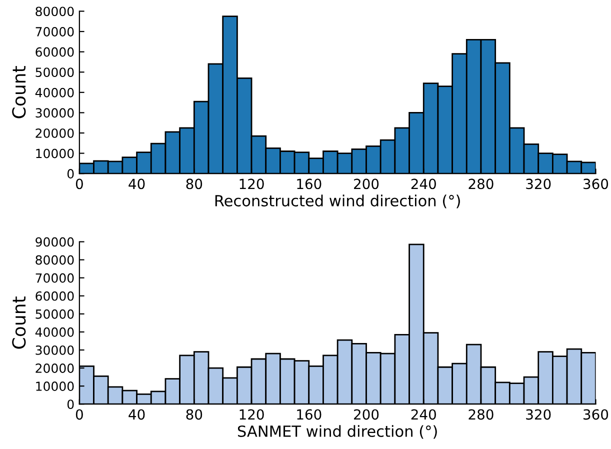  Describe the element at coordinates (337, 201) in the screenshot. I see `x-axis-title: Reconstructed wind direction (°)` at that location.